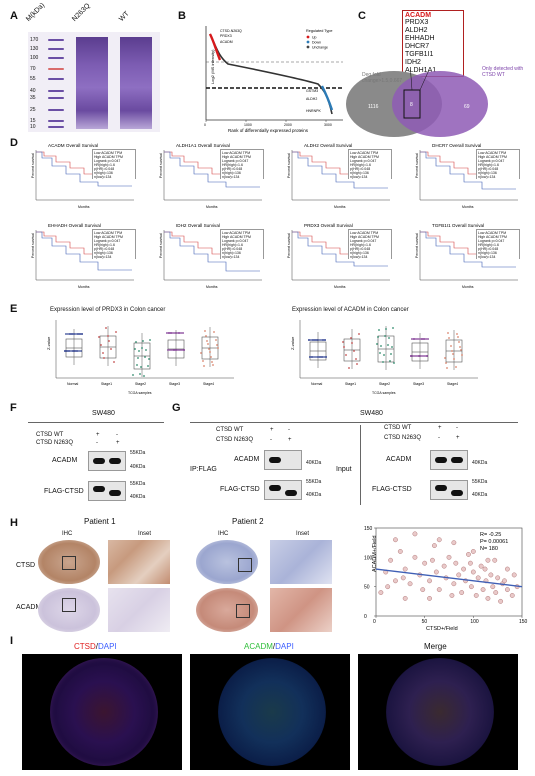 The width and height of the screenshot is (535, 776). Describe the element at coordinates (98, 435) in the screenshot. I see `f-mark-wt-1: +` at that location.